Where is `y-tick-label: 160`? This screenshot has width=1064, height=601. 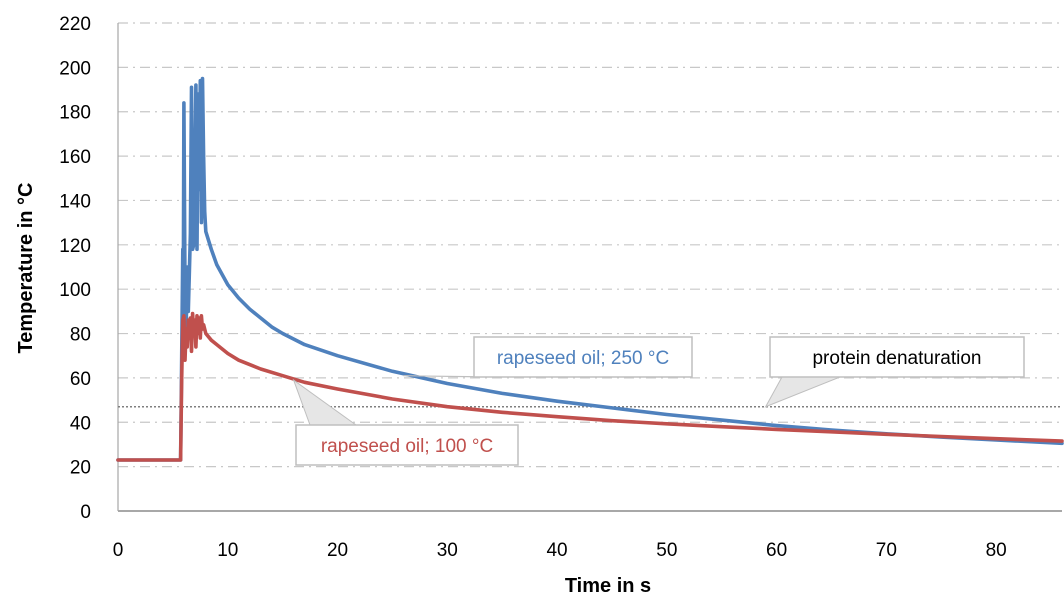 y-tick-label: 160 is located at coordinates (75, 157).